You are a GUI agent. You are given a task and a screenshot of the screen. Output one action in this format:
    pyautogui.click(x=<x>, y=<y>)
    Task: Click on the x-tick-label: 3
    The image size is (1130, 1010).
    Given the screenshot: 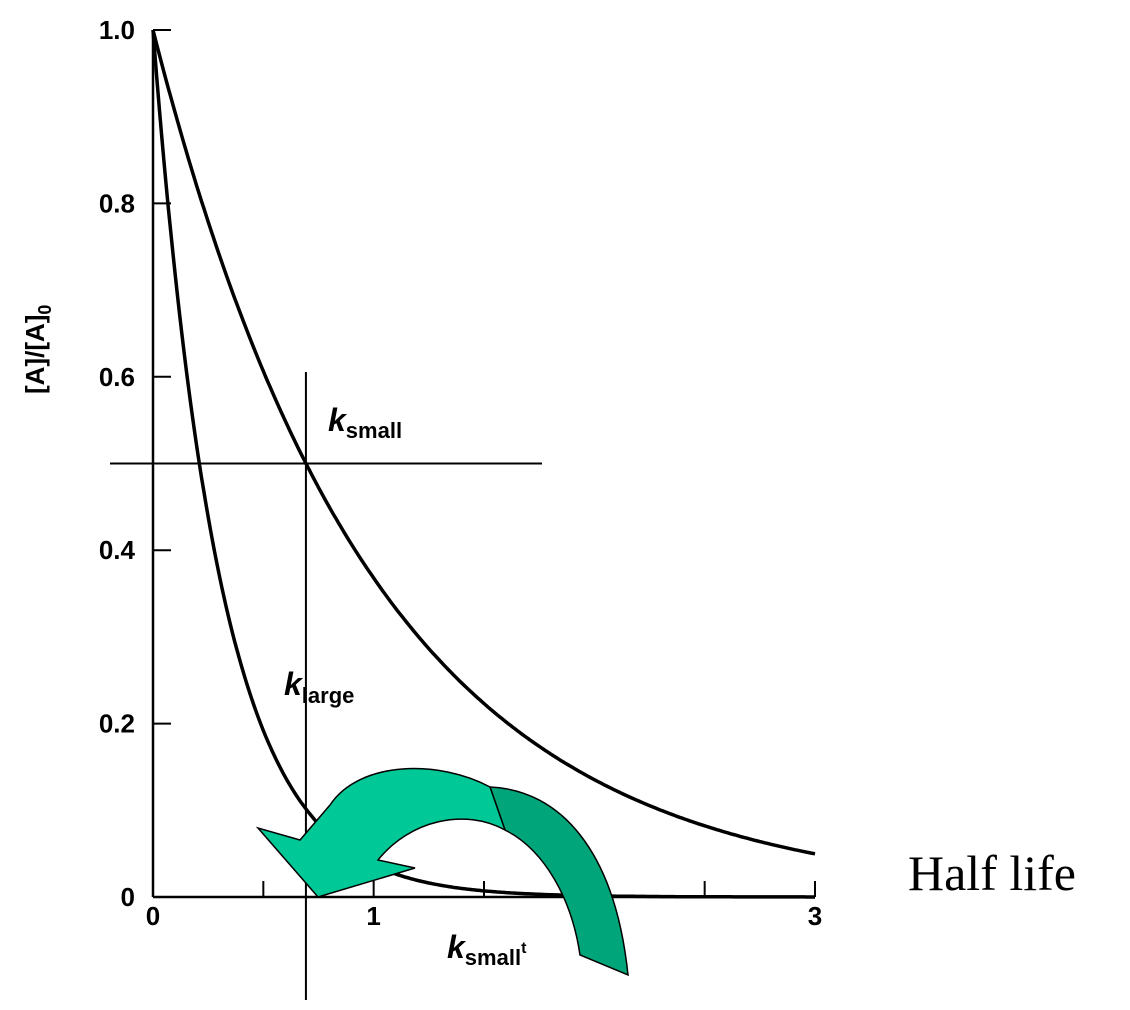 What is the action you would take?
    pyautogui.click(x=815, y=916)
    